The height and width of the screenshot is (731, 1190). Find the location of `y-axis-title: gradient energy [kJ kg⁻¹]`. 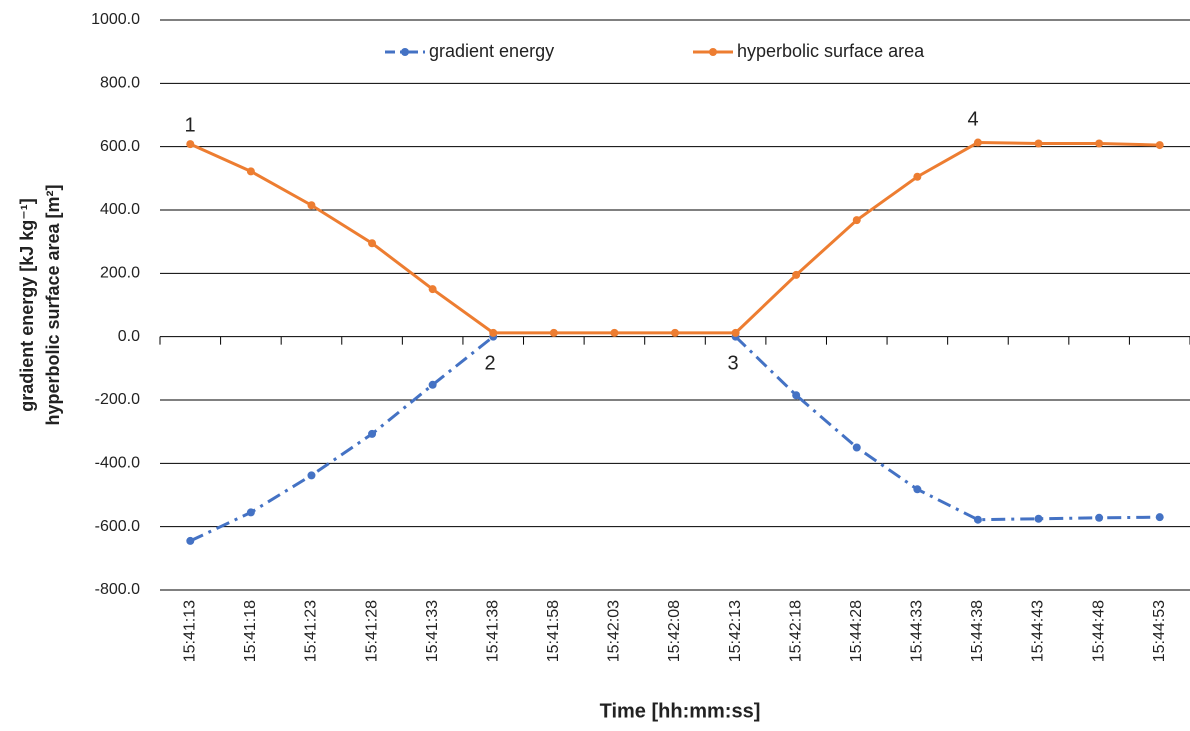

y-axis-title: gradient energy [kJ kg⁻¹] is located at coordinates (27, 305).